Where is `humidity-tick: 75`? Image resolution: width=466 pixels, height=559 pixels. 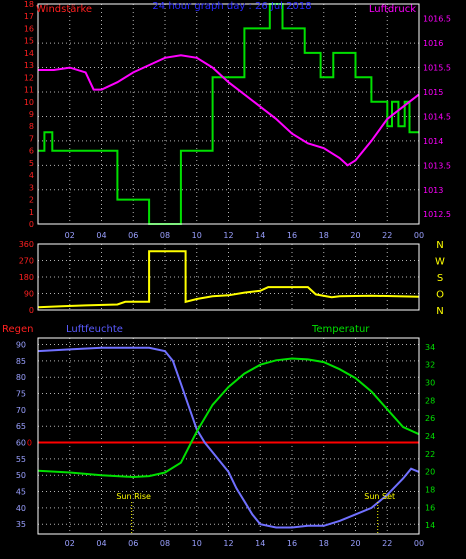 humidity-tick: 75 is located at coordinates (21, 394).